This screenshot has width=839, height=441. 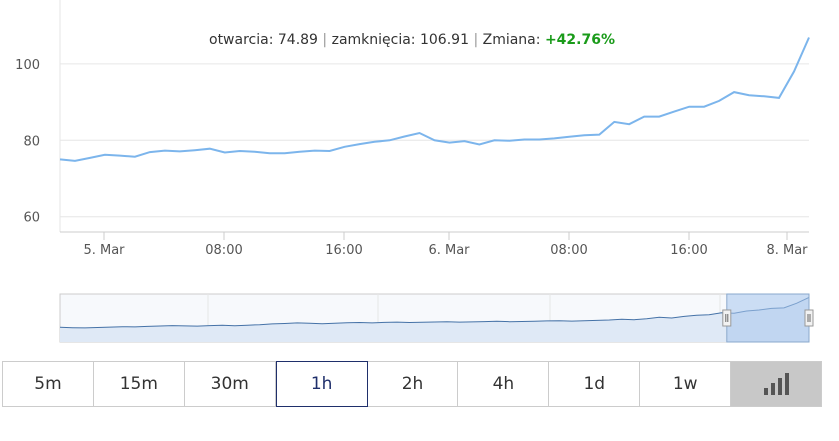 What do you see at coordinates (727, 318) in the screenshot?
I see `navigator-handle-left` at bounding box center [727, 318].